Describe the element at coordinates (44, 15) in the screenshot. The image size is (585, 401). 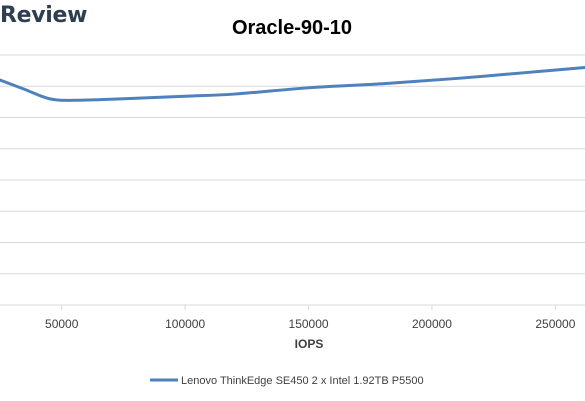
I see `brand-logo-text: Review` at that location.